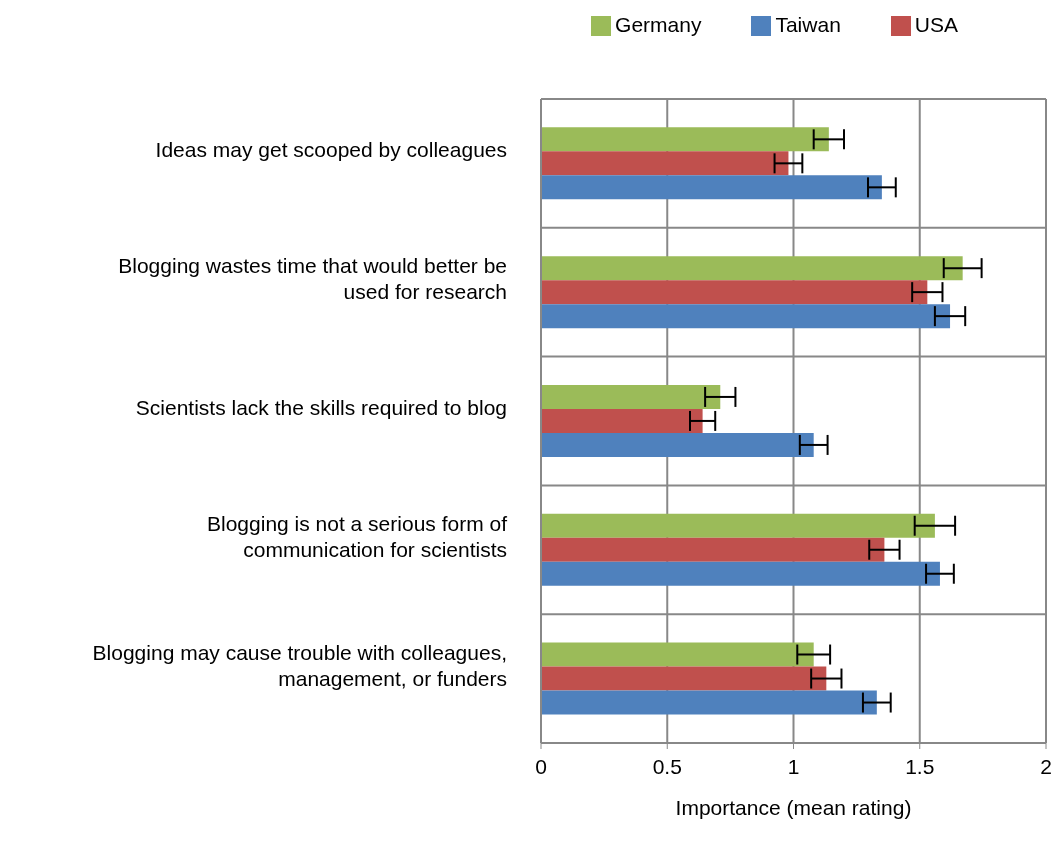 The width and height of the screenshot is (1062, 850). I want to click on y-tick-label: Ideas may get scooped by colleagues, so click(331, 150).